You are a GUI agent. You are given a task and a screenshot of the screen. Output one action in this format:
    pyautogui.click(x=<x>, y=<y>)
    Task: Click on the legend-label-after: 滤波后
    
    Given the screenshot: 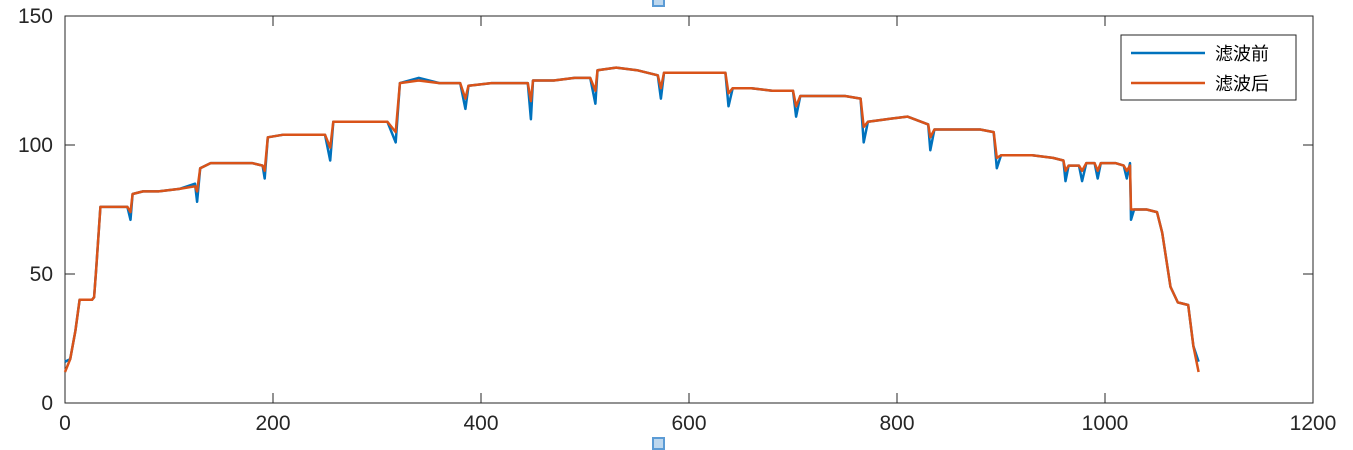 What is the action you would take?
    pyautogui.click(x=1242, y=84)
    